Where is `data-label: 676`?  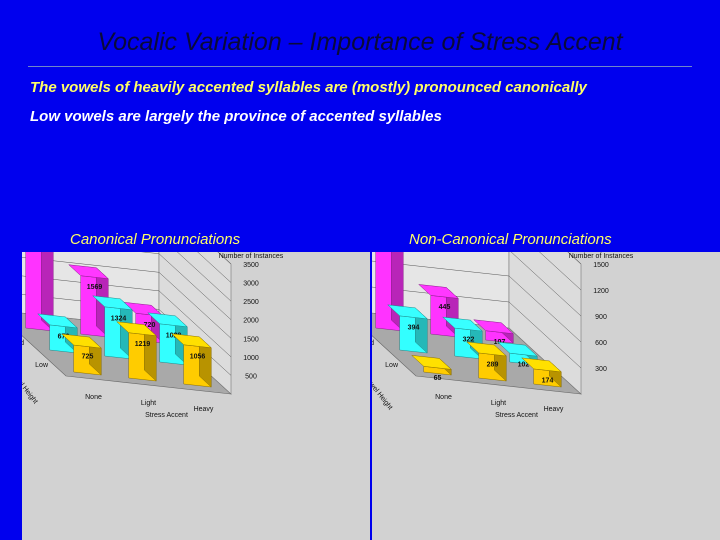 data-label: 676 is located at coordinates (64, 336).